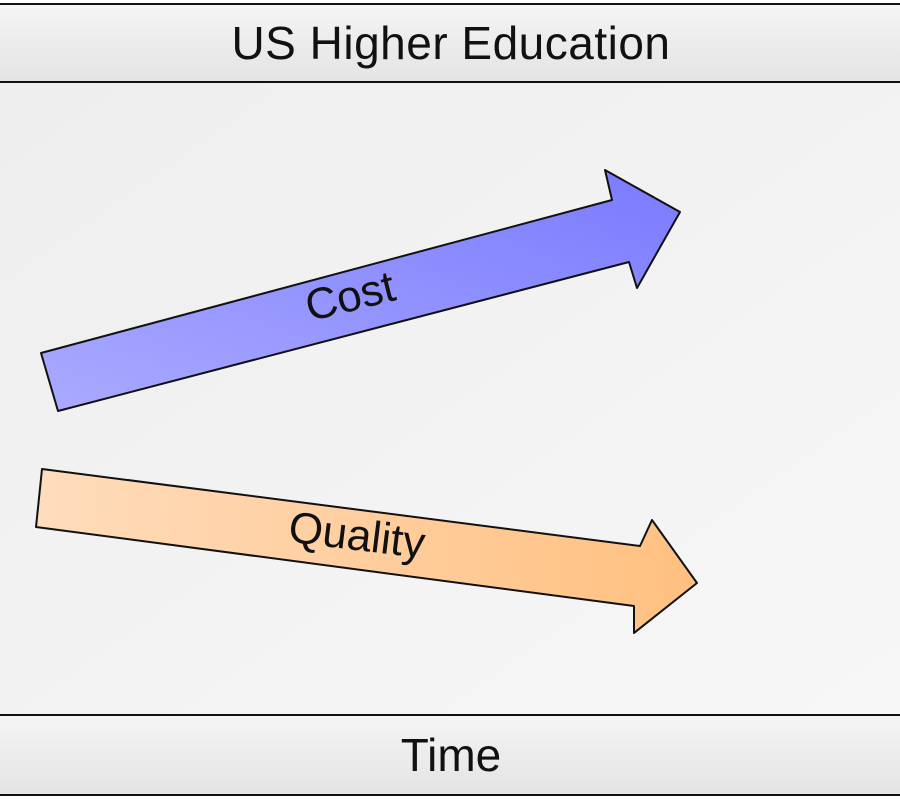 This screenshot has width=900, height=800. I want to click on time-axis-label: Time, so click(451, 755).